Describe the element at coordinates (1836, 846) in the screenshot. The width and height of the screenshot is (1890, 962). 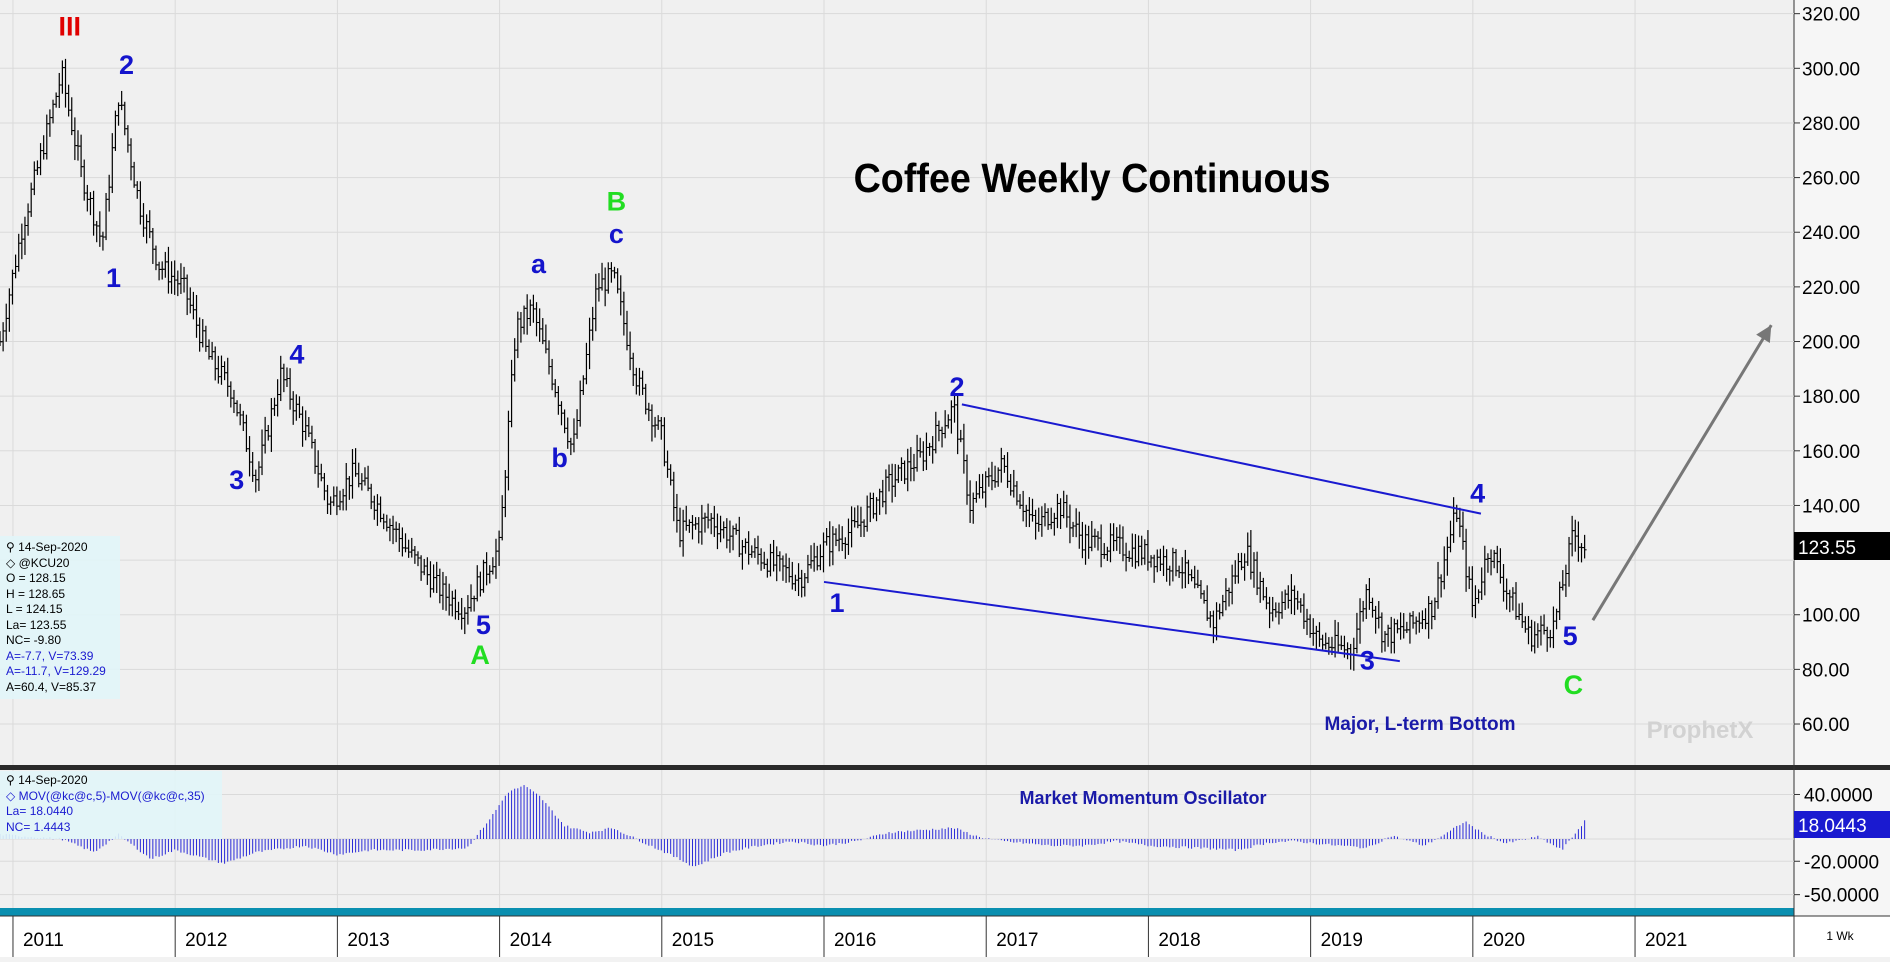
I see `oscillator-y-axis: 40.0000 -20.0000 -50.0000` at that location.